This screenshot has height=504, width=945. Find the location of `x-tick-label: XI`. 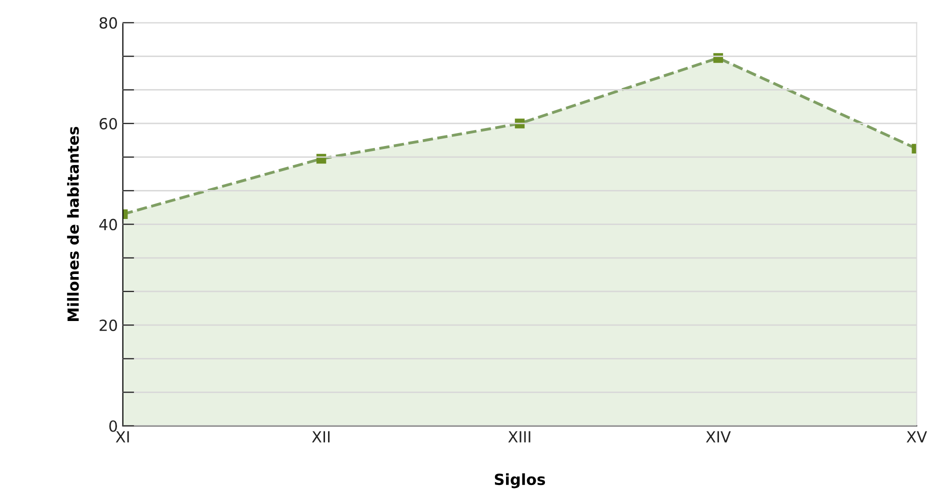

x-tick-label: XI is located at coordinates (122, 436).